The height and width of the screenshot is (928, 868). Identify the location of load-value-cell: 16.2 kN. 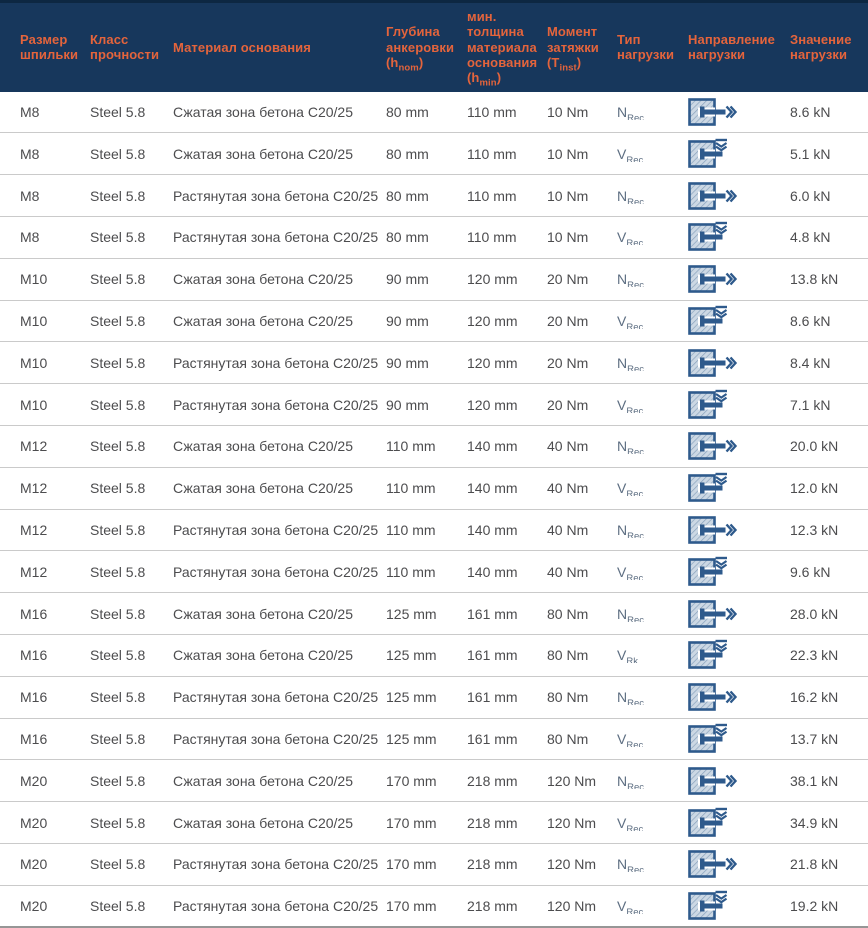
(814, 697).